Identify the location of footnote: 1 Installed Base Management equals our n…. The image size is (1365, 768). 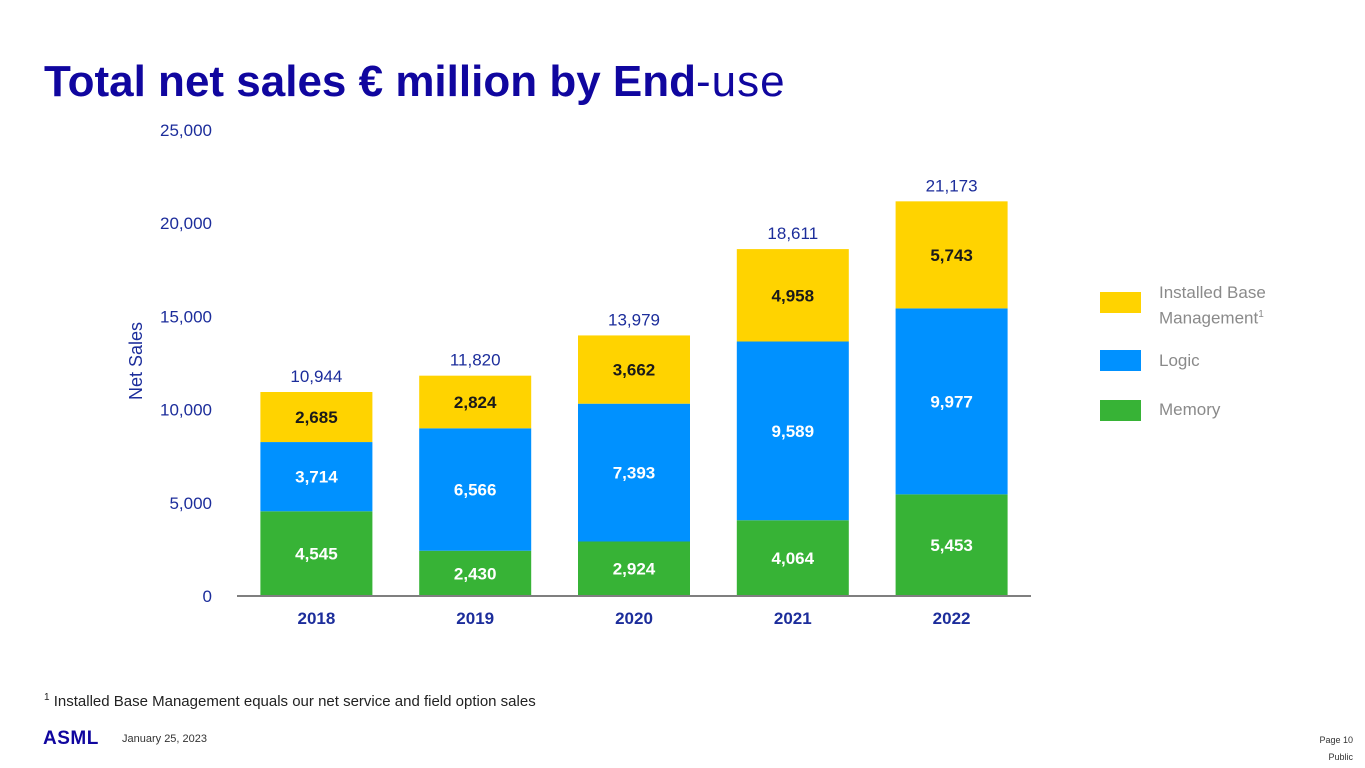
(290, 701).